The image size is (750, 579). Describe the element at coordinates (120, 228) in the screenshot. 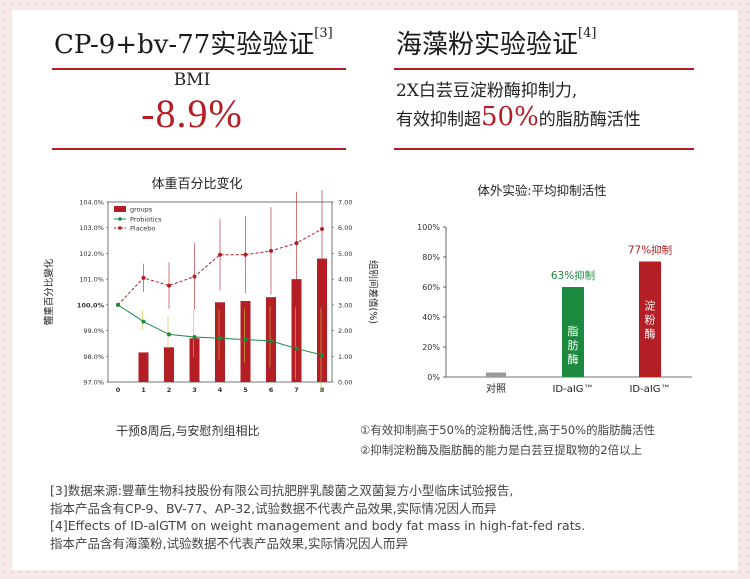

I see `legend-marker-placebo` at that location.